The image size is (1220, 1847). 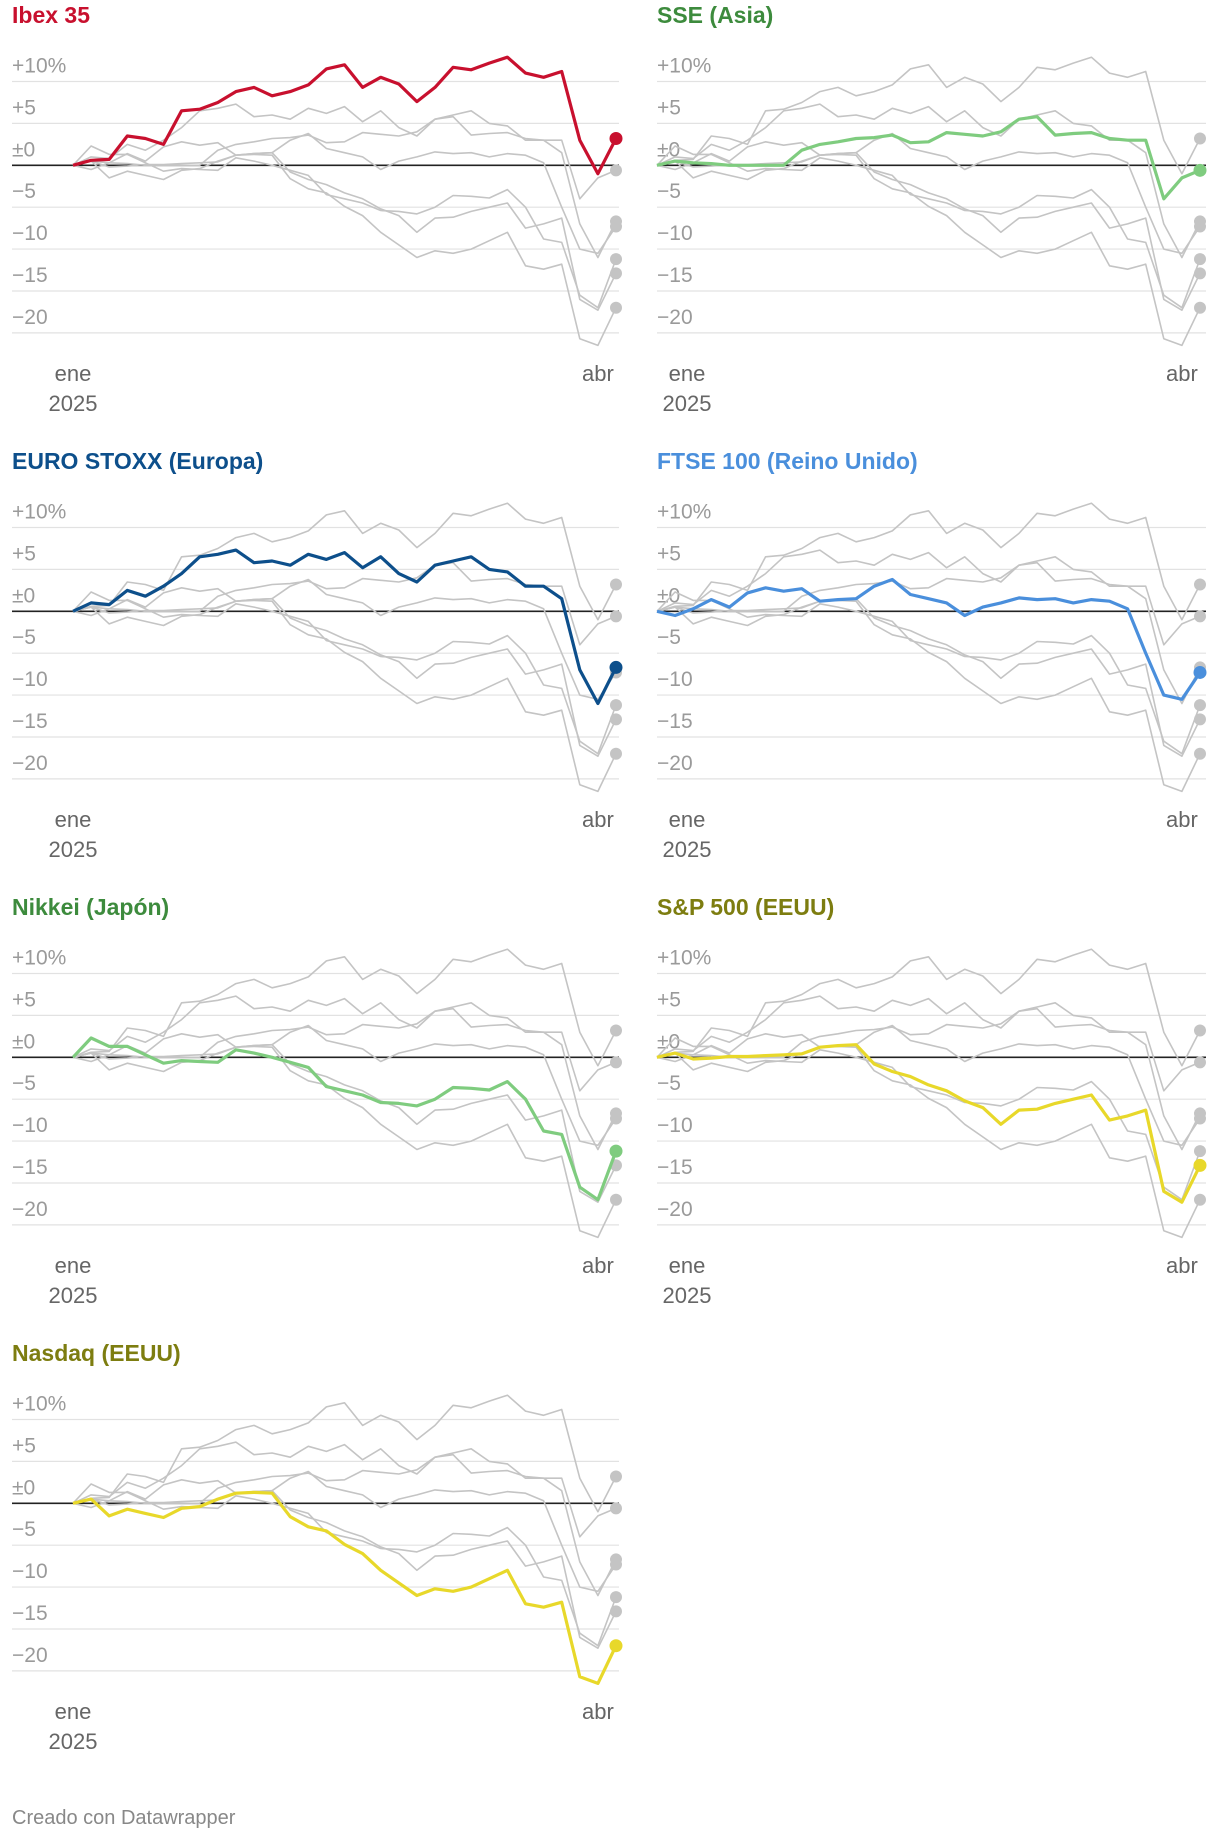 I want to click on panel: Ibex 35 +10% +5 ±0 −5 −10 −15 −20 ene 2025 abr, so click(x=317, y=209).